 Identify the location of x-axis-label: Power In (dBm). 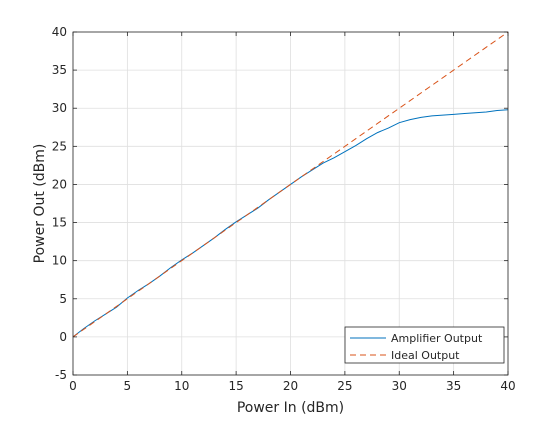
(290, 408).